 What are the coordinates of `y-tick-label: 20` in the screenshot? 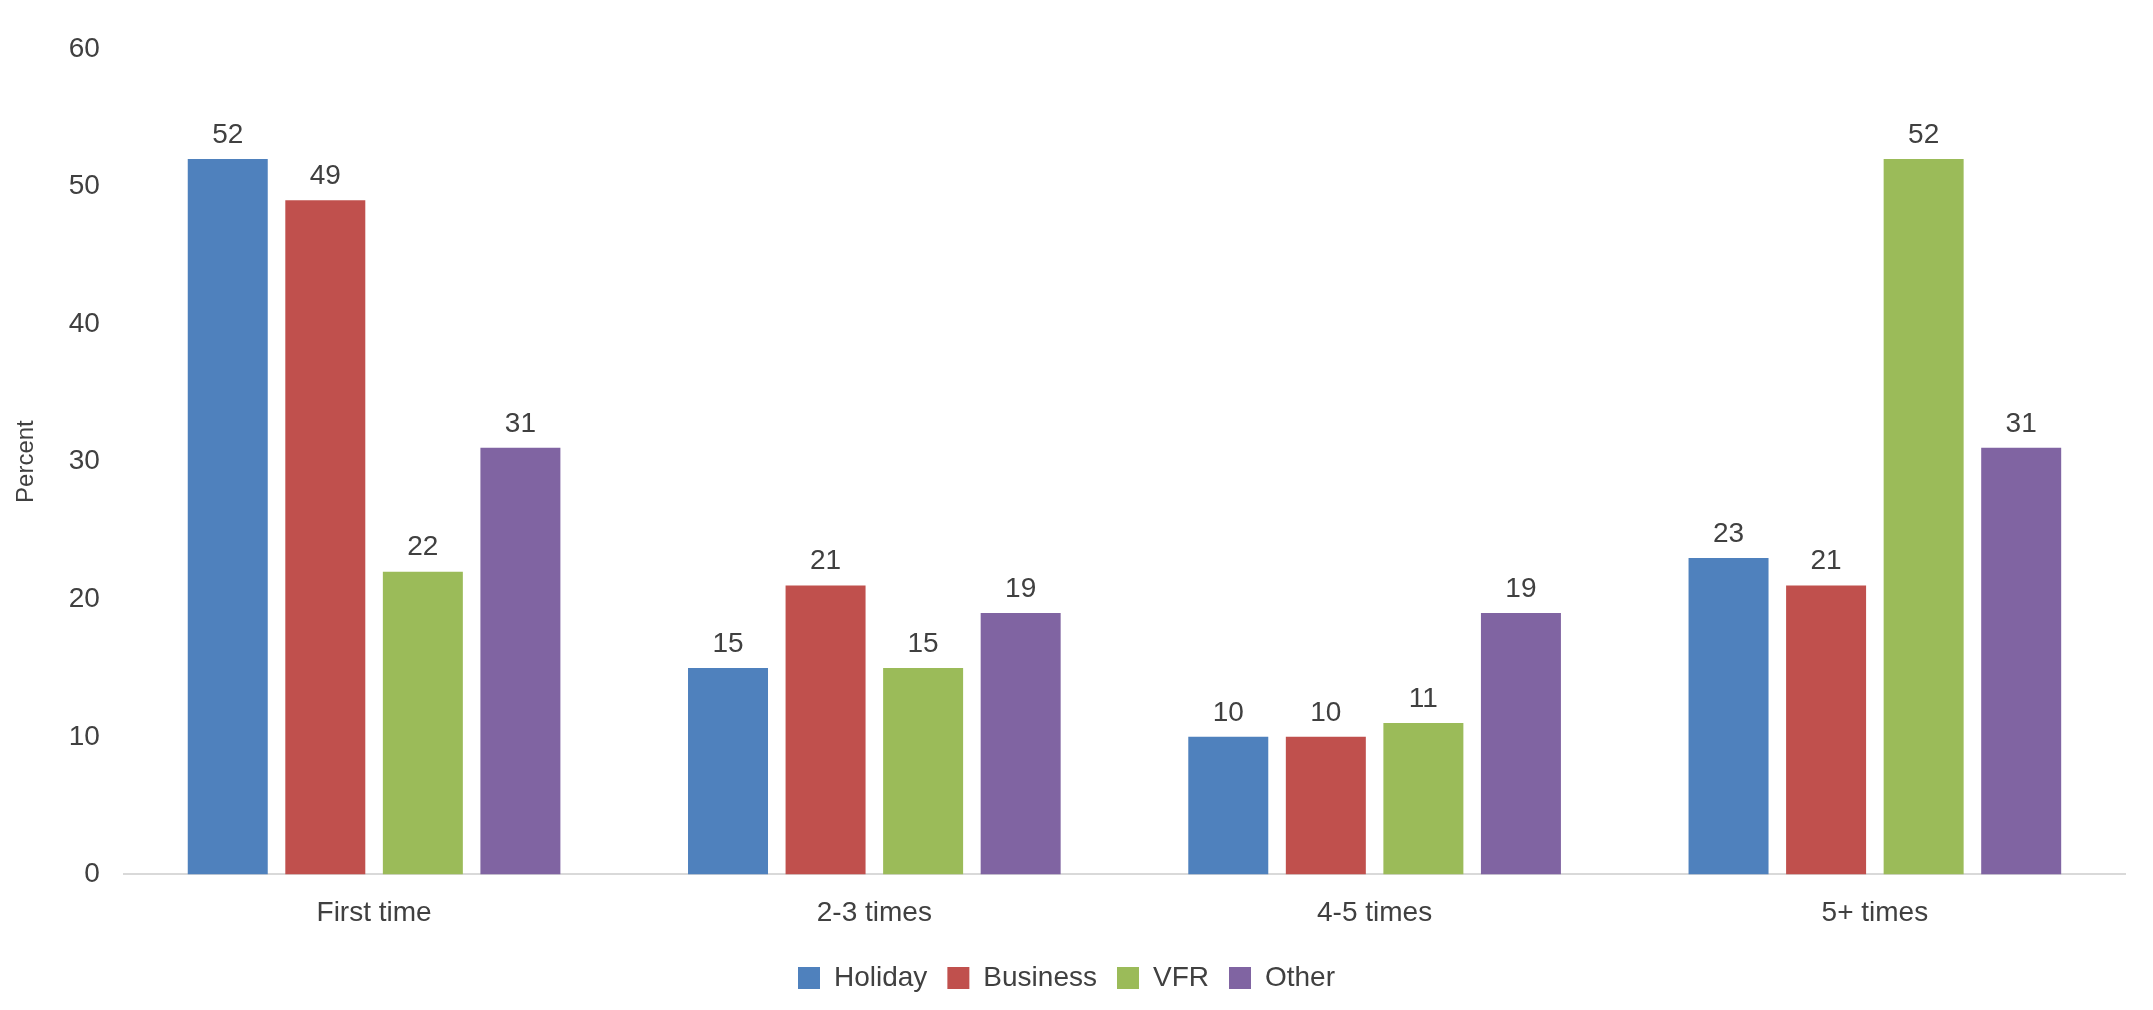 It's located at (84, 597).